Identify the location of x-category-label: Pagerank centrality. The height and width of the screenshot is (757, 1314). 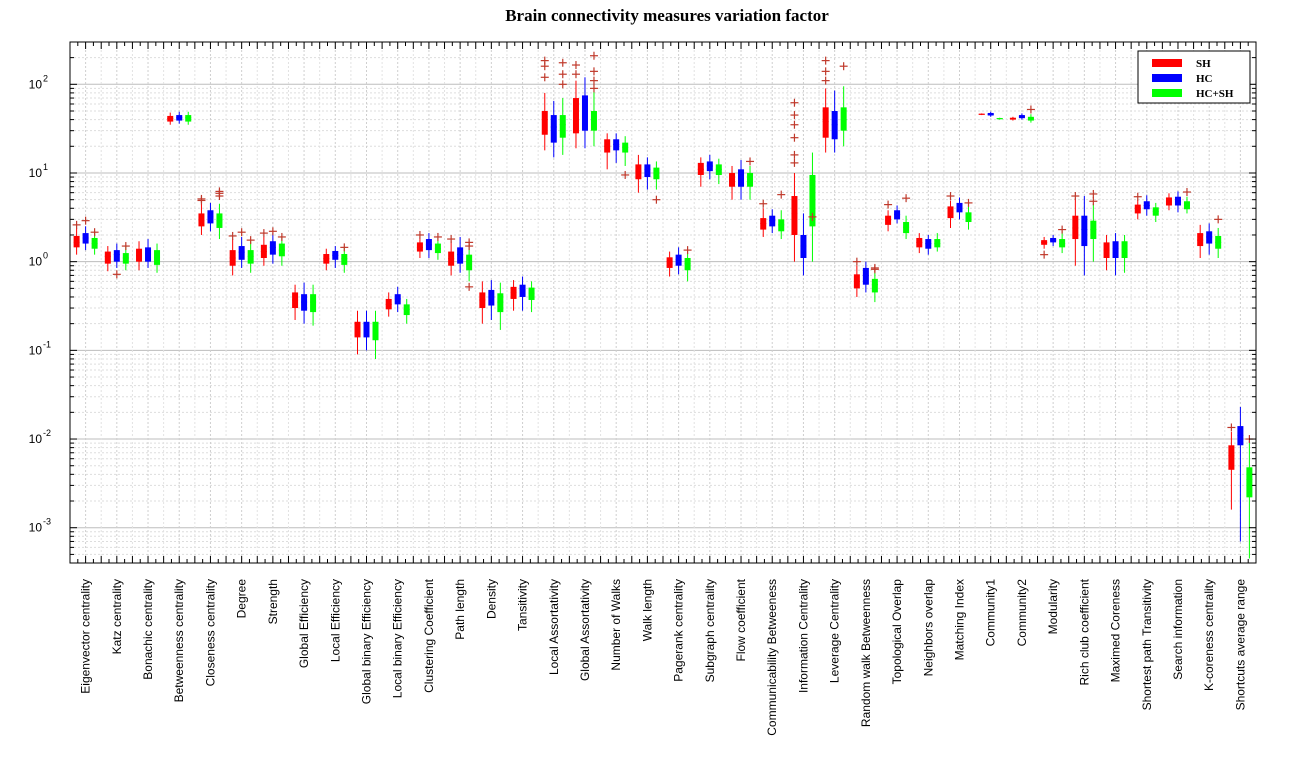
(679, 630).